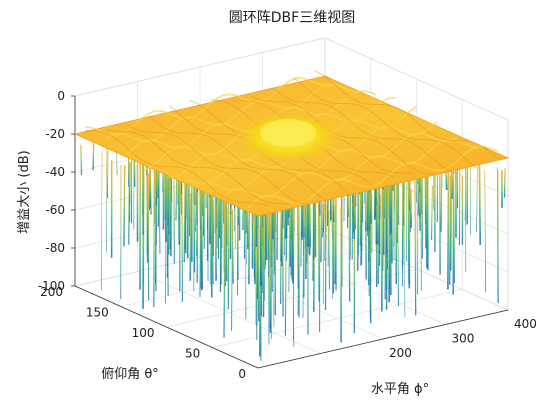 The width and height of the screenshot is (560, 420). What do you see at coordinates (288, 133) in the screenshot?
I see `main-beam-core` at bounding box center [288, 133].